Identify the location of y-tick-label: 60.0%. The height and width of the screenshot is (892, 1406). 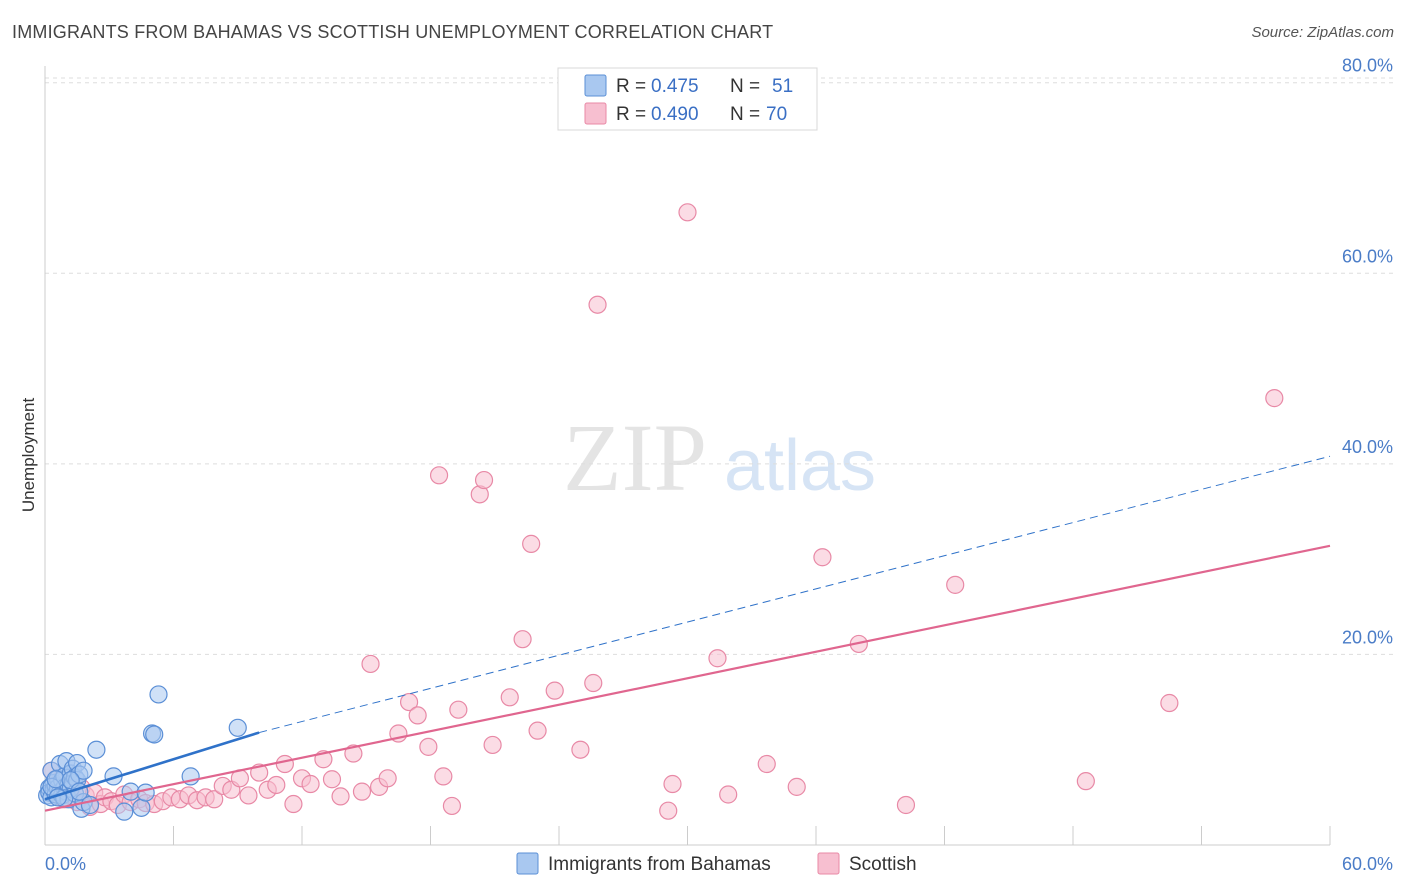
(1367, 256).